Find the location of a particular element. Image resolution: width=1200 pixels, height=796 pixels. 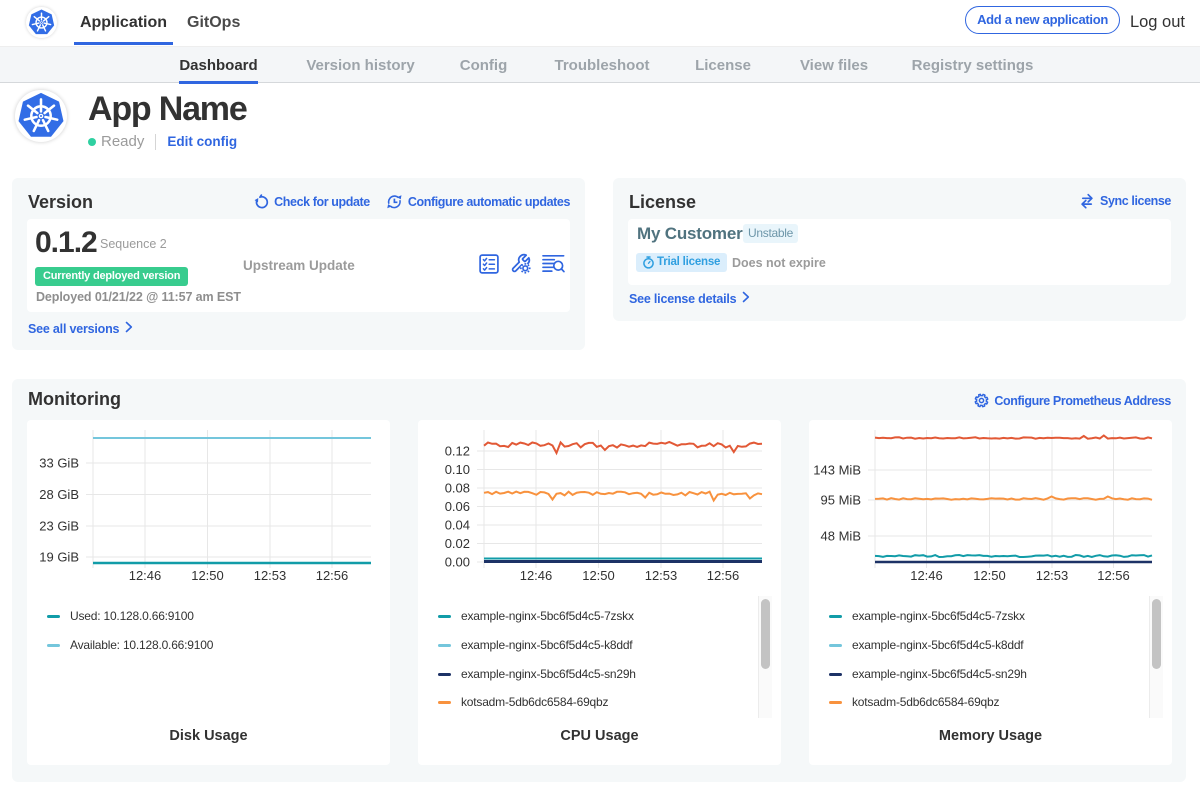

svg-text: 0.10 is located at coordinates (457, 469).